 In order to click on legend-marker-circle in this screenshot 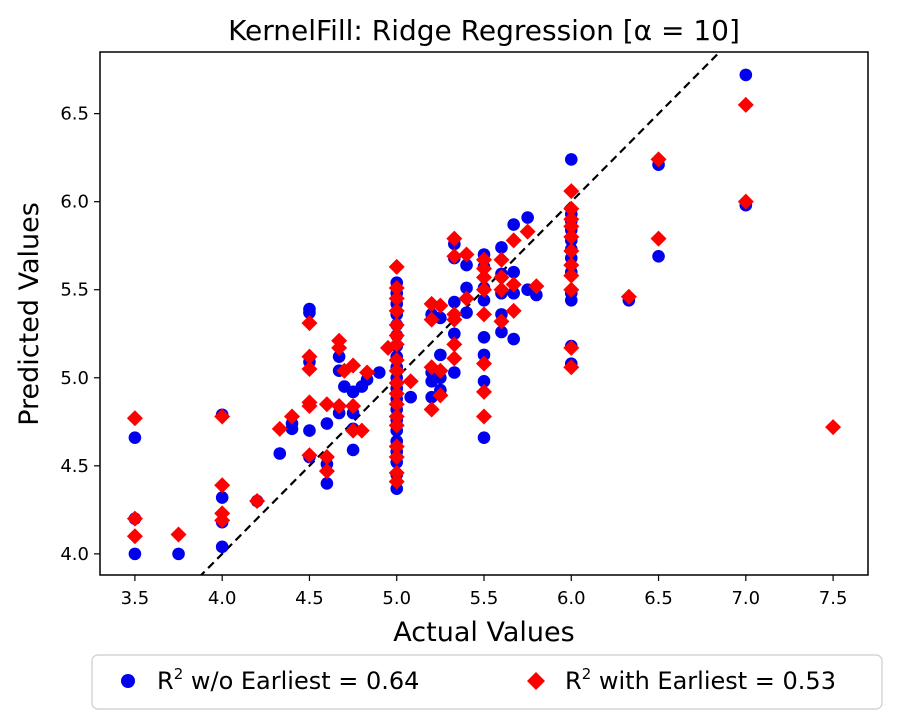, I will do `click(128, 681)`.